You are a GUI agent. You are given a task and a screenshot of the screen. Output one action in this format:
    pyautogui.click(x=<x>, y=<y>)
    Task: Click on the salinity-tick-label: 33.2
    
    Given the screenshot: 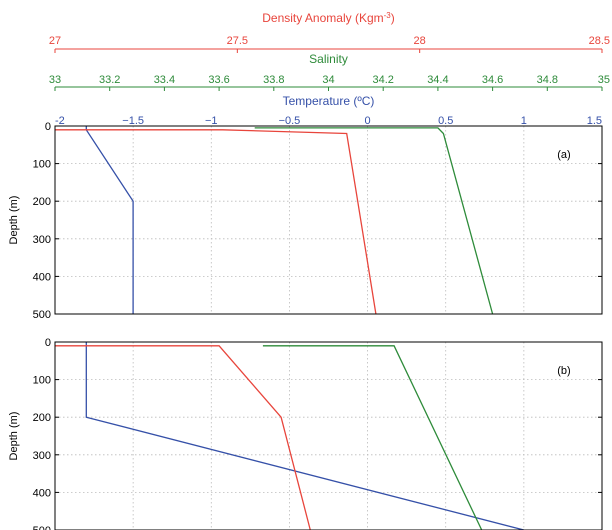 What is the action you would take?
    pyautogui.click(x=109, y=80)
    